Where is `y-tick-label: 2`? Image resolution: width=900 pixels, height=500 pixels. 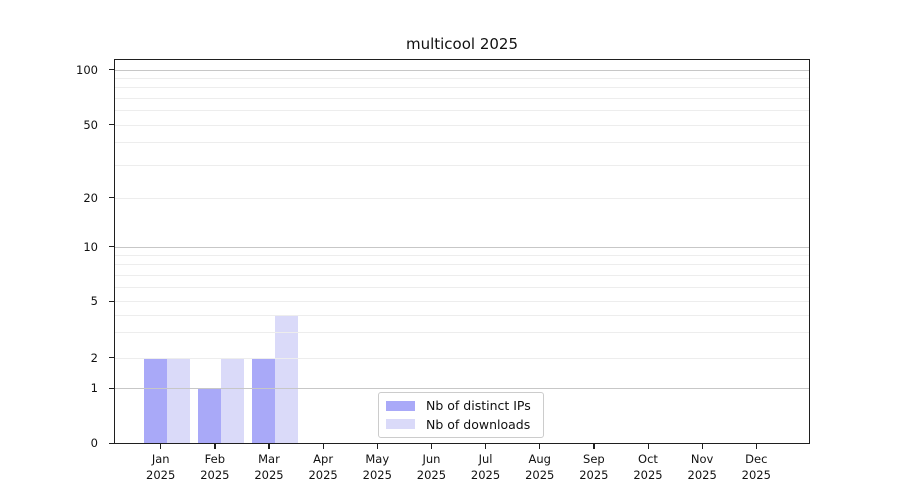 y-tick-label: 2 is located at coordinates (94, 357).